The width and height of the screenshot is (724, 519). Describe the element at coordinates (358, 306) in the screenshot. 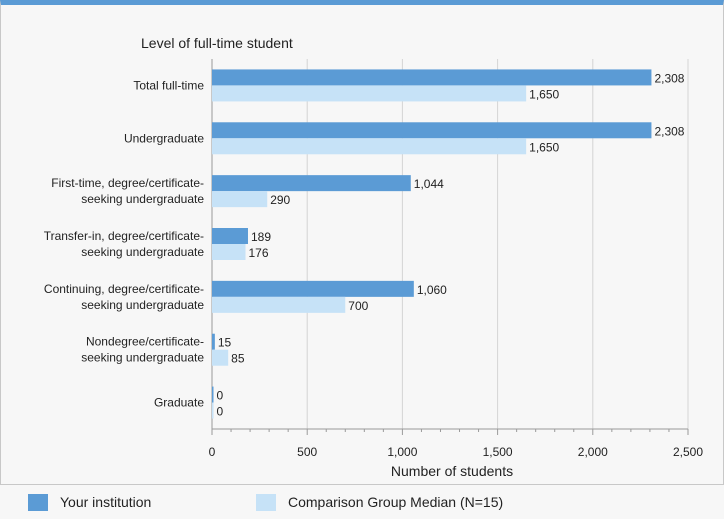

I see `bar-value-label: 700` at that location.